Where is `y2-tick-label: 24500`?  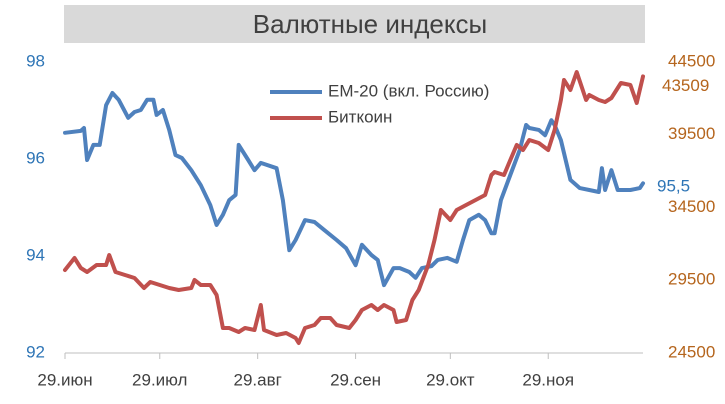 y2-tick-label: 24500 is located at coordinates (691, 351).